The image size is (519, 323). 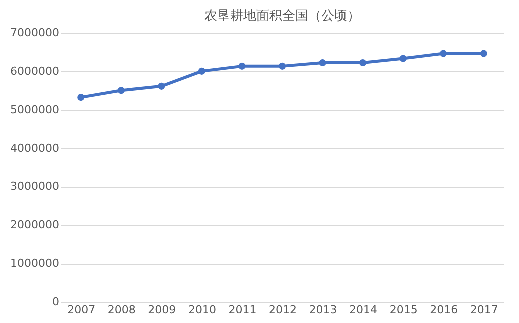 What do you see at coordinates (122, 310) in the screenshot?
I see `x-tick-label: 2008` at bounding box center [122, 310].